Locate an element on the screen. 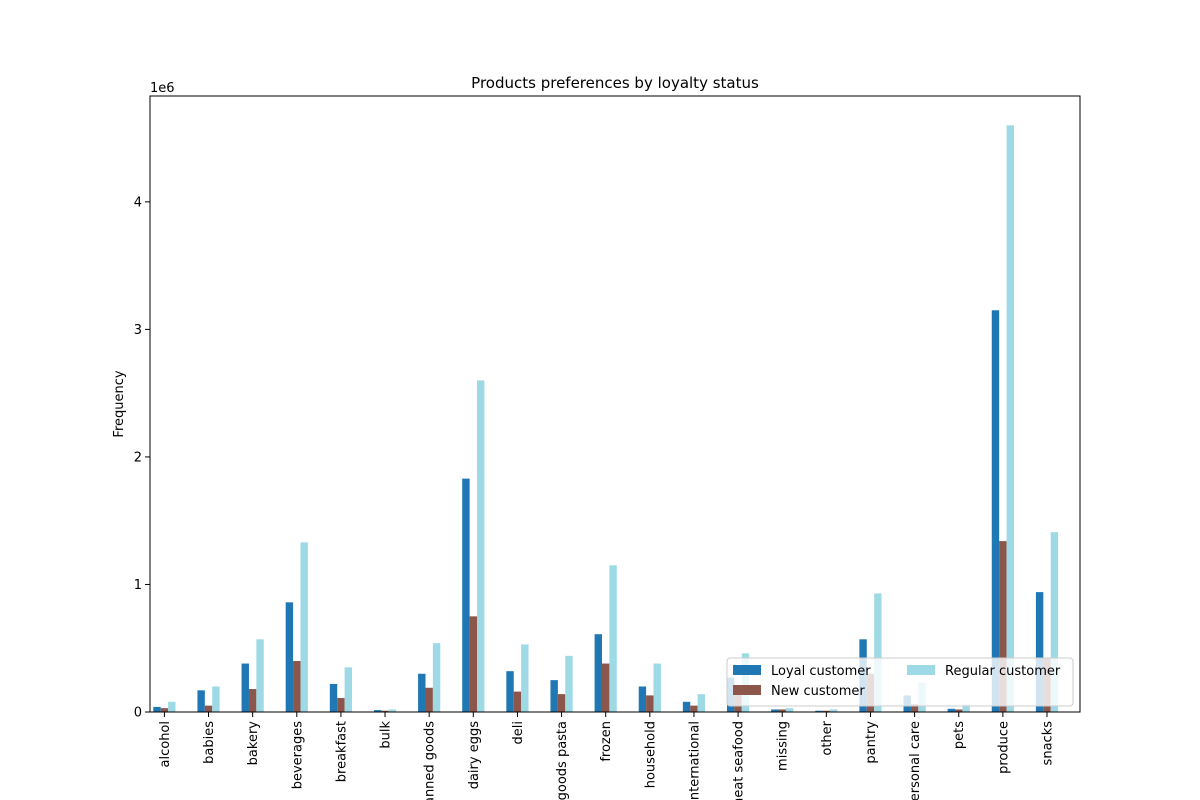  bar-breakfast-loyal-customer is located at coordinates (333, 697).